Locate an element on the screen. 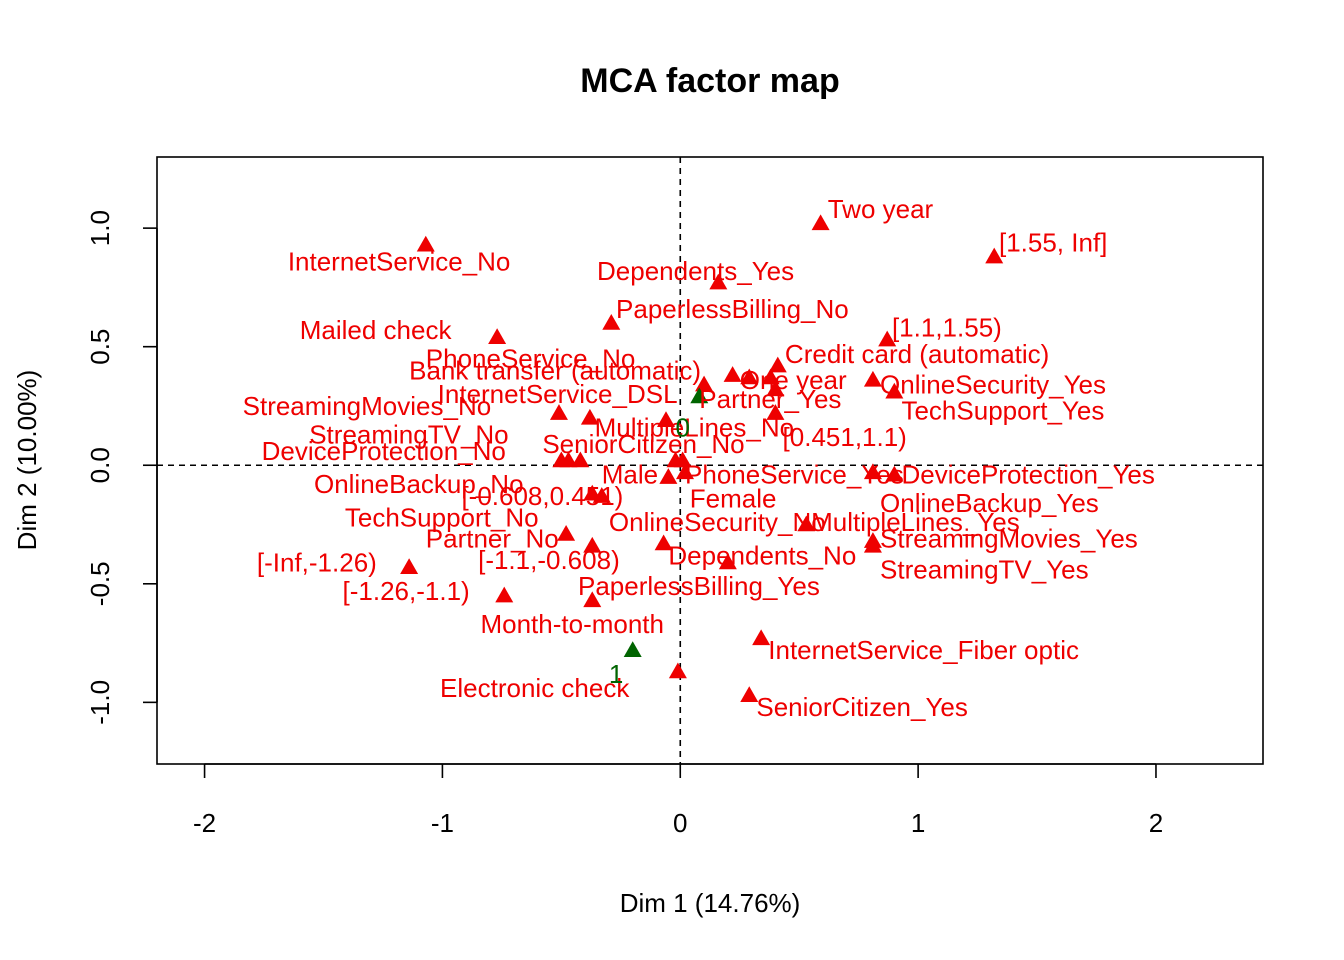 Image resolution: width=1344 pixels, height=960 pixels. point-label: [1.1,1.55) is located at coordinates (947, 328).